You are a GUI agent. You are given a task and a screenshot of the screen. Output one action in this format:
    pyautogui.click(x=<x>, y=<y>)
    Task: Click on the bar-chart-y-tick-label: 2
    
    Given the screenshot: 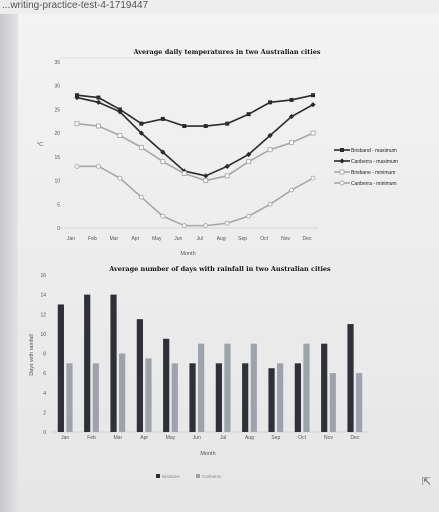 What is the action you would take?
    pyautogui.click(x=44, y=413)
    